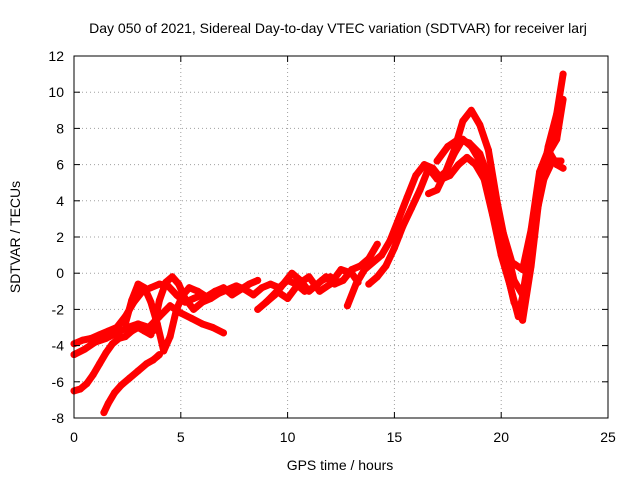 This screenshot has width=640, height=480. I want to click on y-tick-label: -6, so click(58, 382).